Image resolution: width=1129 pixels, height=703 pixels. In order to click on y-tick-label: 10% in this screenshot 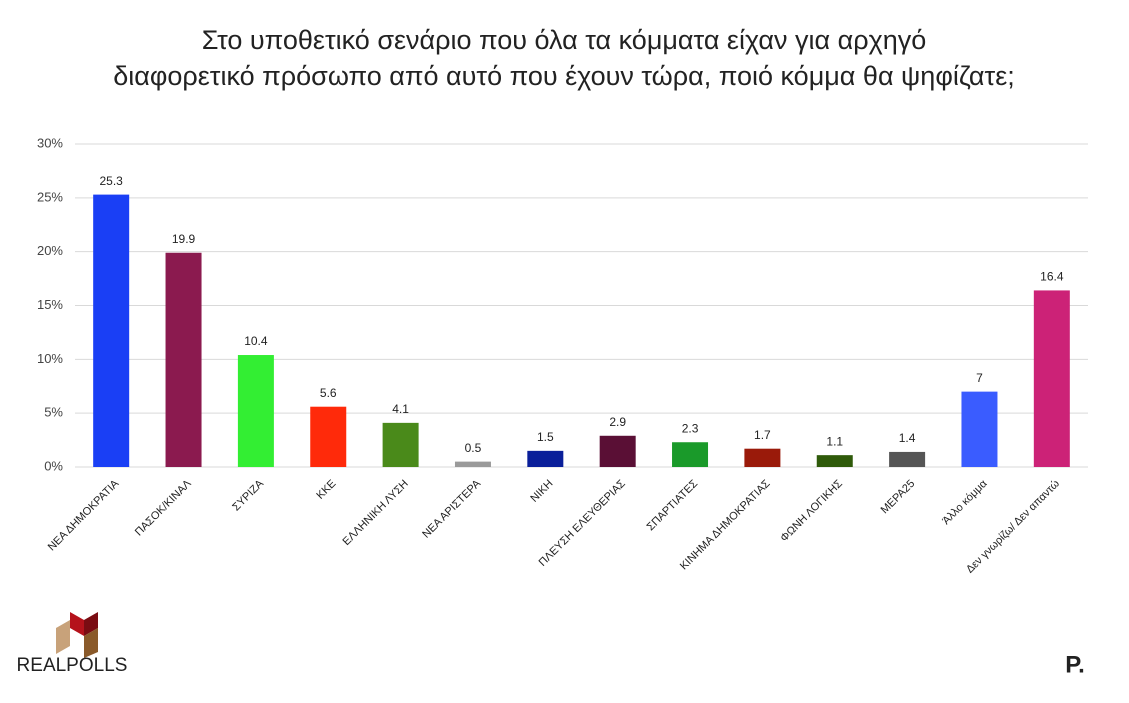, I will do `click(50, 358)`.